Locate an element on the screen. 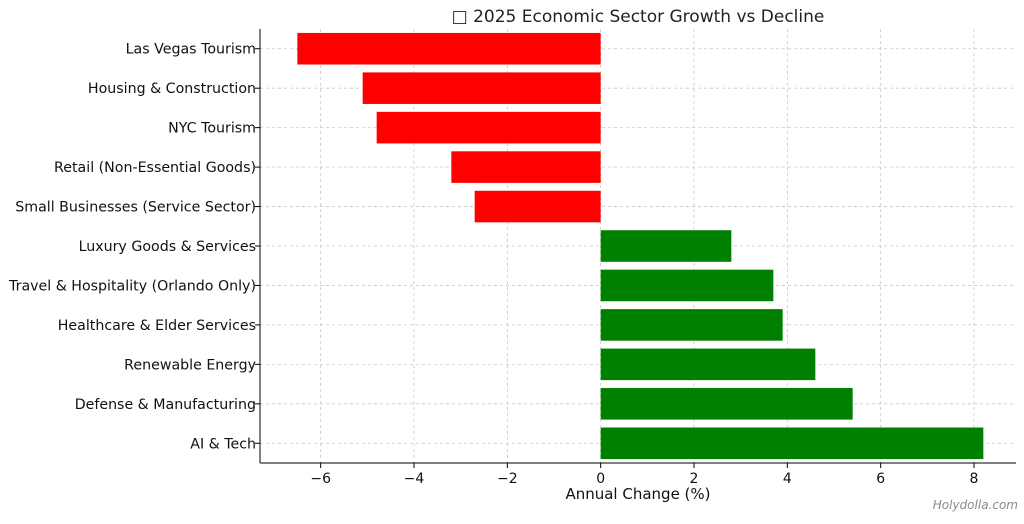  y-tick-label: NYC Tourism is located at coordinates (212, 129).